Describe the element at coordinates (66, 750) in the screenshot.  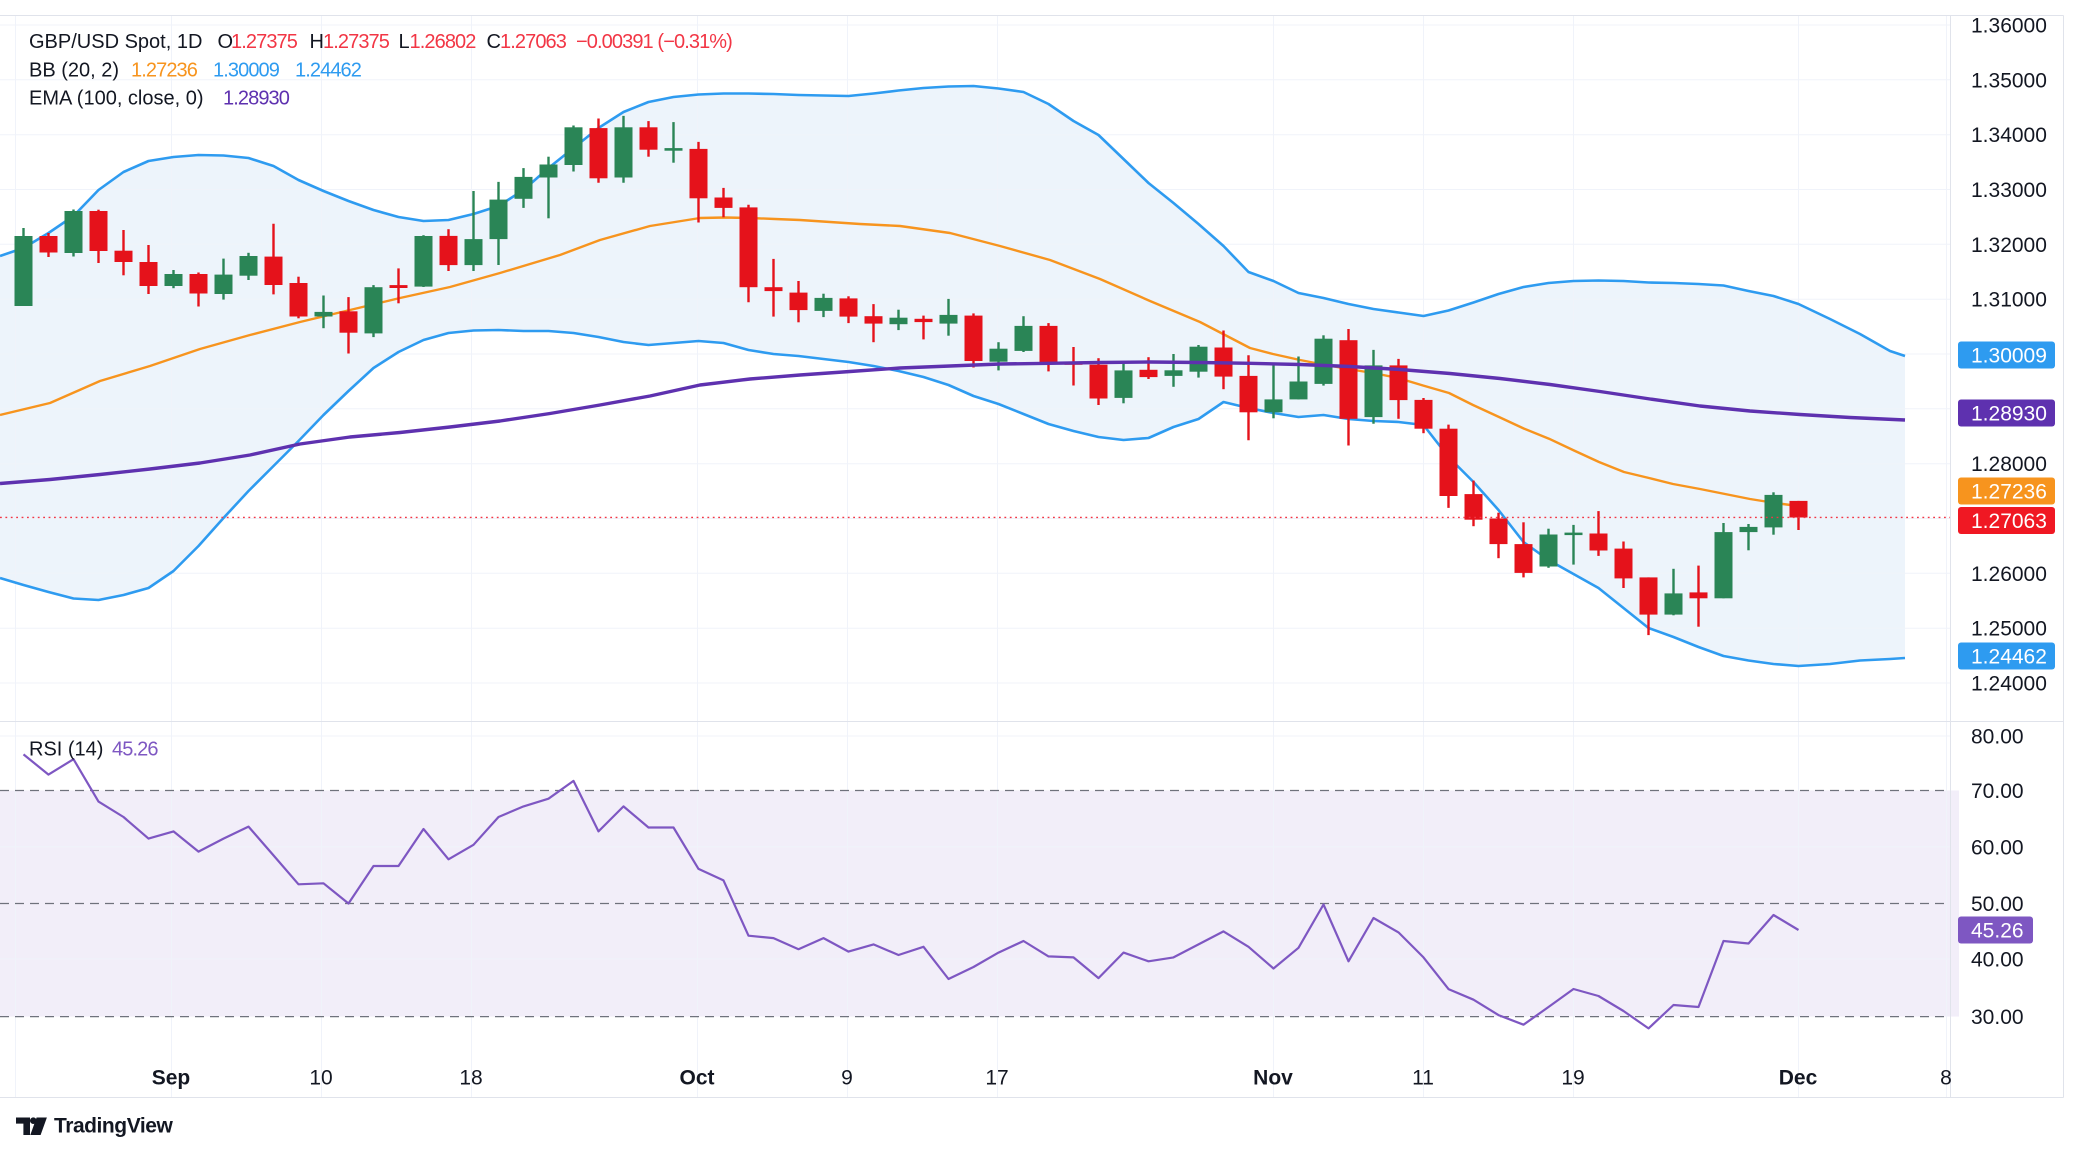
I see `svg-text: RSI (14)` at that location.